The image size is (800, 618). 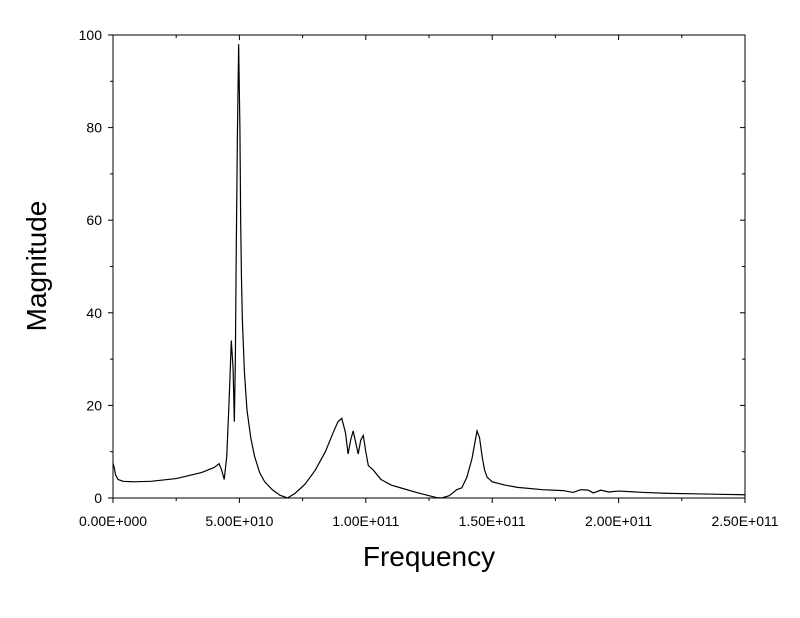 I want to click on x-tick-label: 1.00E+011, so click(x=365, y=521).